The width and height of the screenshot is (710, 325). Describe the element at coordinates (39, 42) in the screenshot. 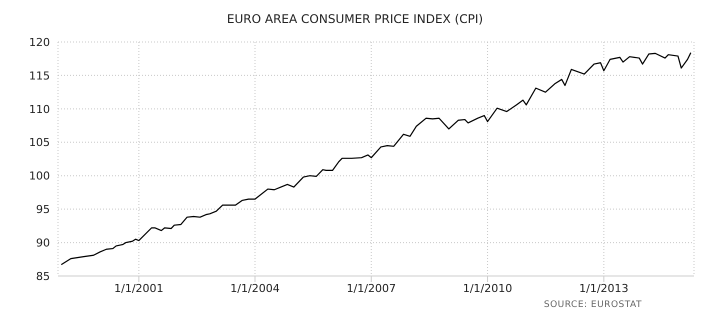

I see `y-tick-label: 120` at that location.